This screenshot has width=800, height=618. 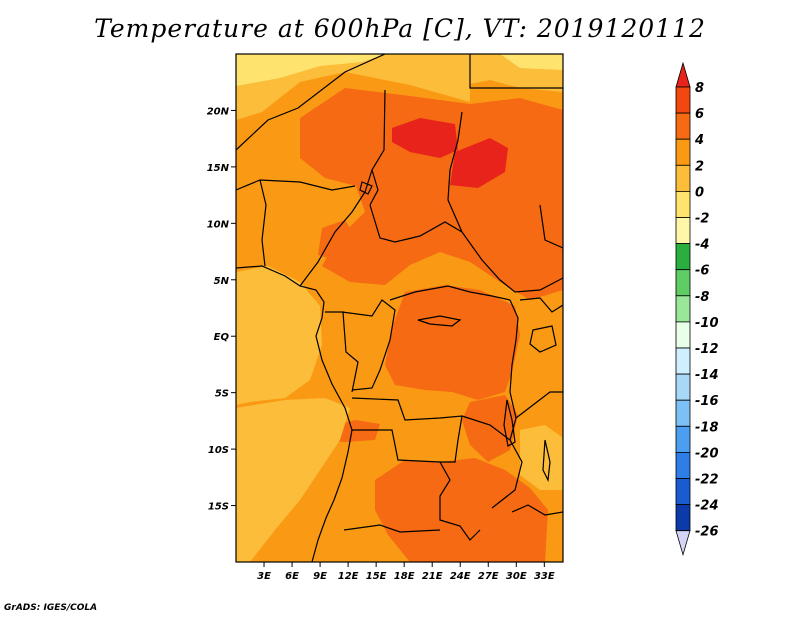 What do you see at coordinates (339, 241) in the screenshot?
I see `field-west-4to6` at bounding box center [339, 241].